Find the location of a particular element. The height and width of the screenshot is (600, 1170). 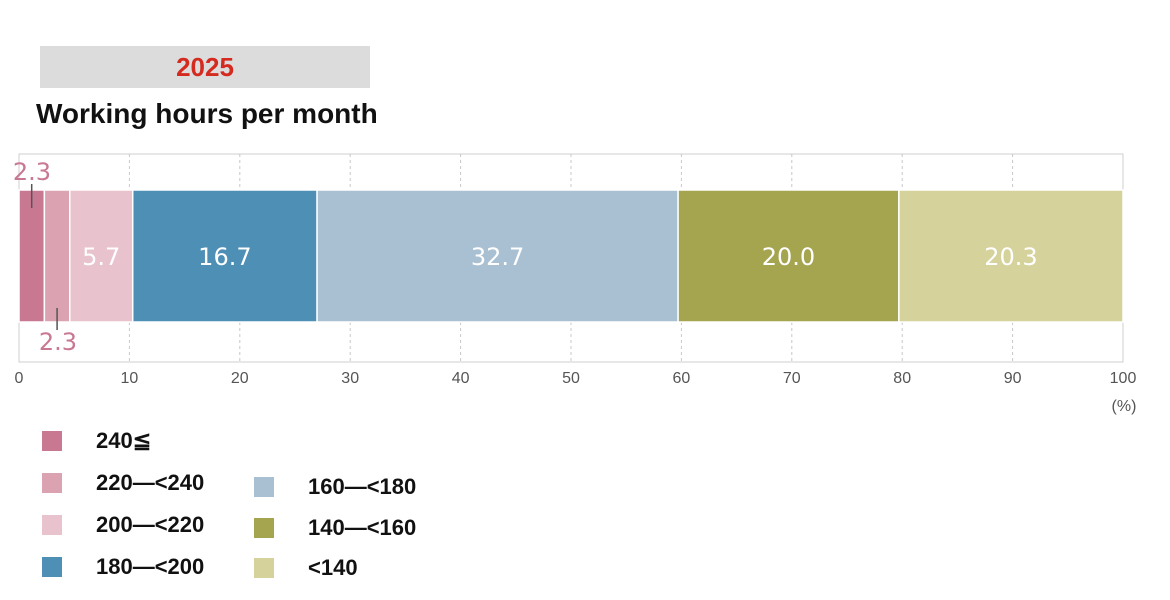

data-label: 32.7 is located at coordinates (497, 257).